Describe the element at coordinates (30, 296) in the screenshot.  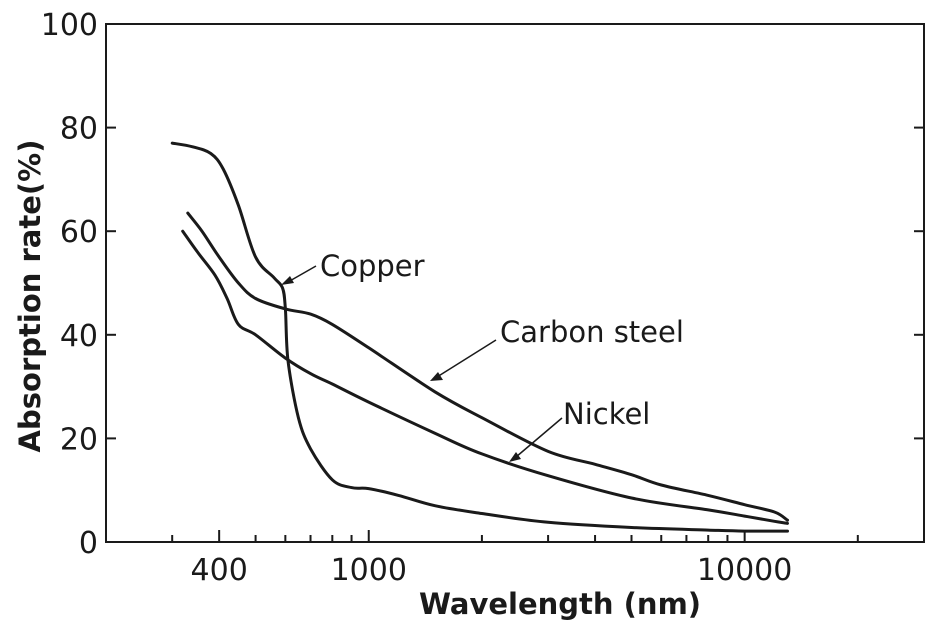
I see `y-axis-title: Absorption rate(%)` at that location.